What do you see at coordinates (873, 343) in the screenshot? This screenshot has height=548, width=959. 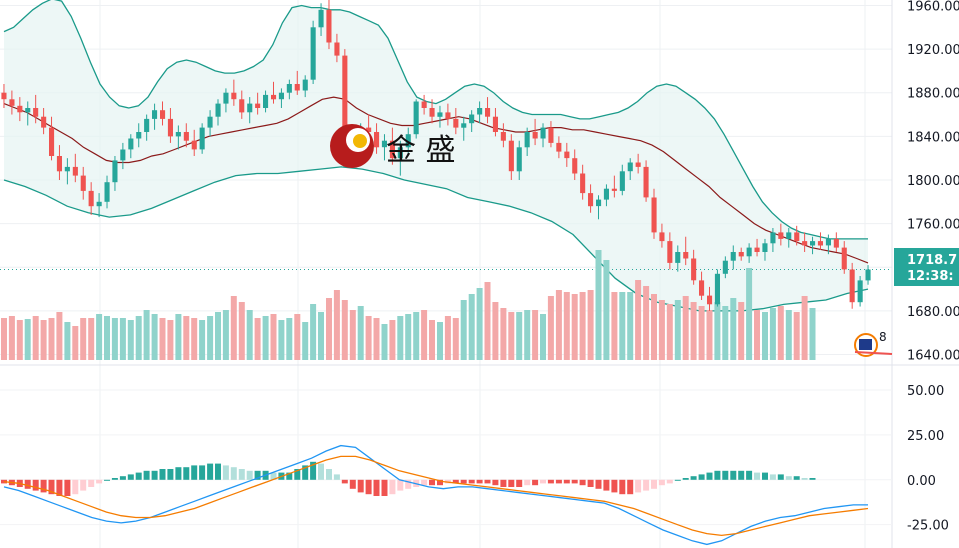 I see `events-badge: 8` at bounding box center [873, 343].